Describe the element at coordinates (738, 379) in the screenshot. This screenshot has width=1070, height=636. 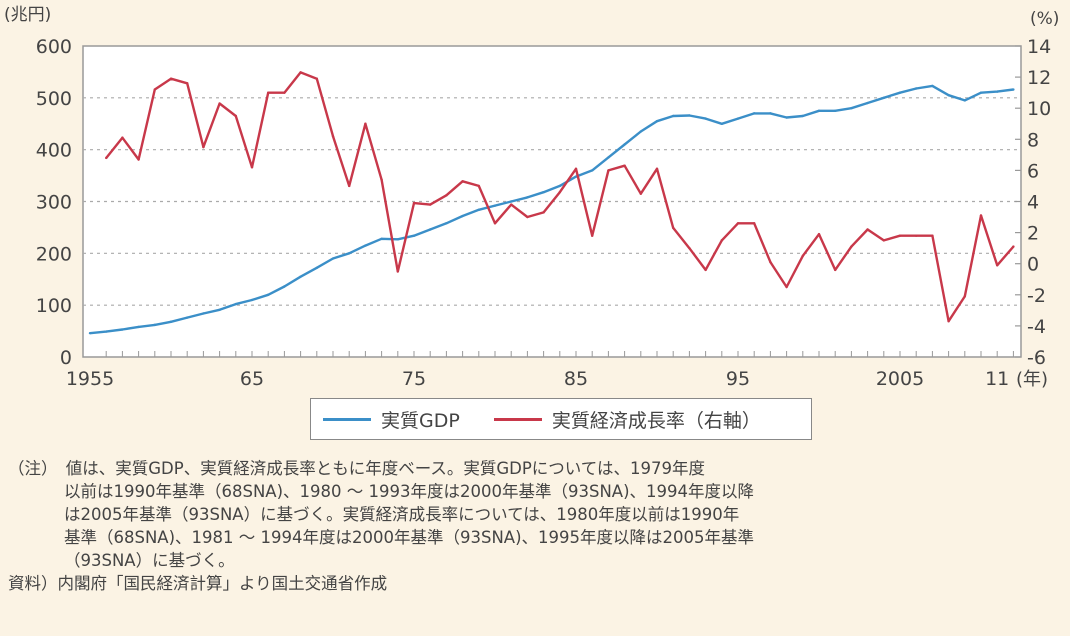
I see `x-tick-label: 95` at that location.